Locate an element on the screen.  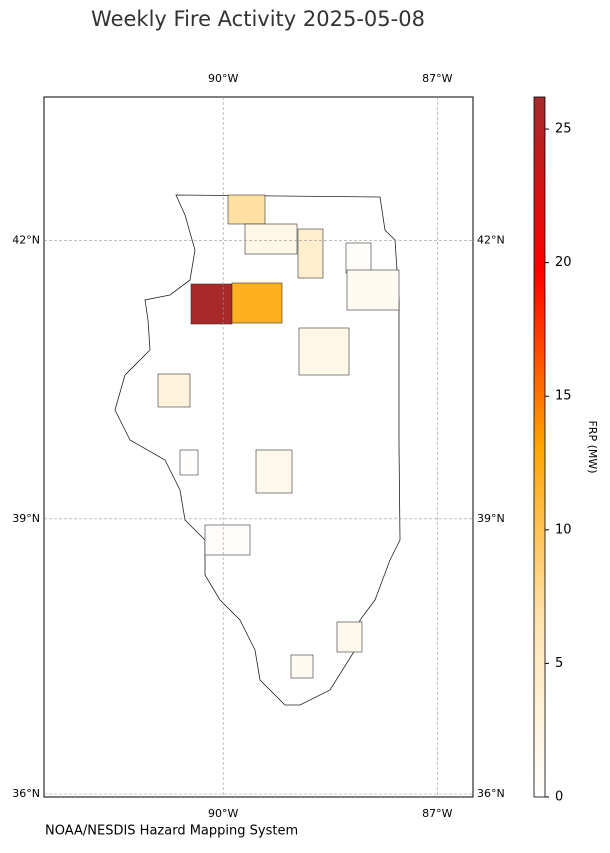
colorbar-label: FRP (MW) is located at coordinates (592, 446).